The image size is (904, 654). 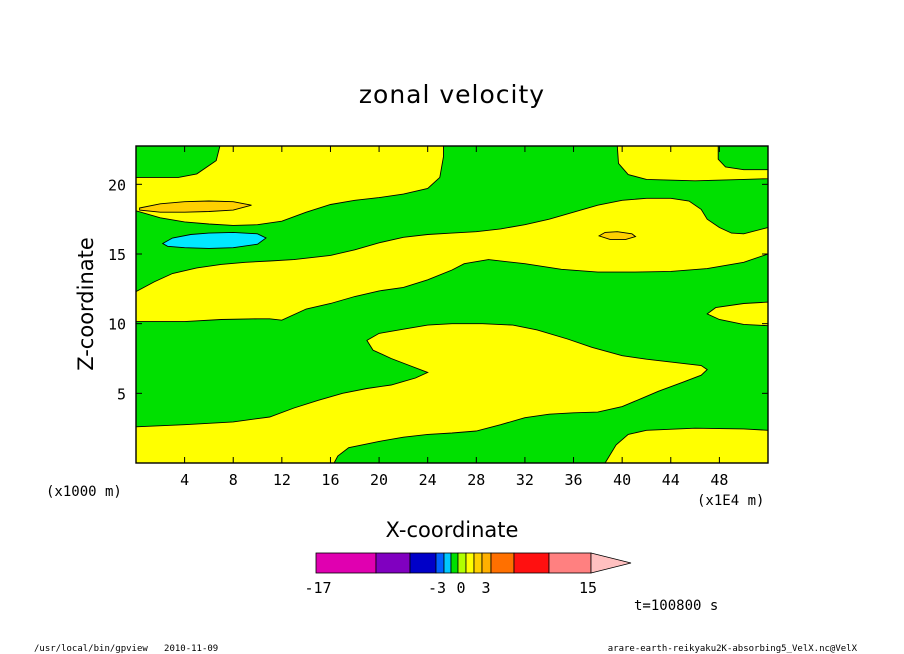 What do you see at coordinates (437, 588) in the screenshot?
I see `colorbar-tick-label: -3` at bounding box center [437, 588].